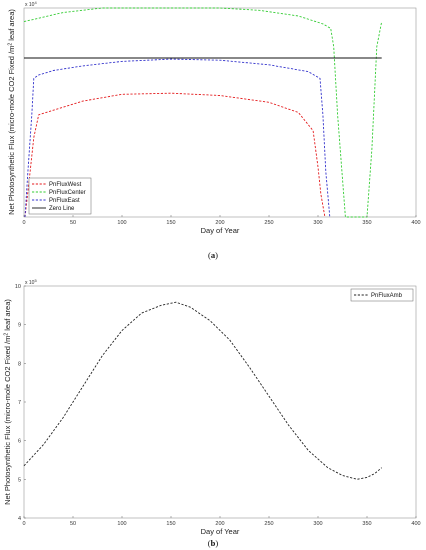  I want to click on chart-b-xlabel: Day of Year, so click(220, 531).